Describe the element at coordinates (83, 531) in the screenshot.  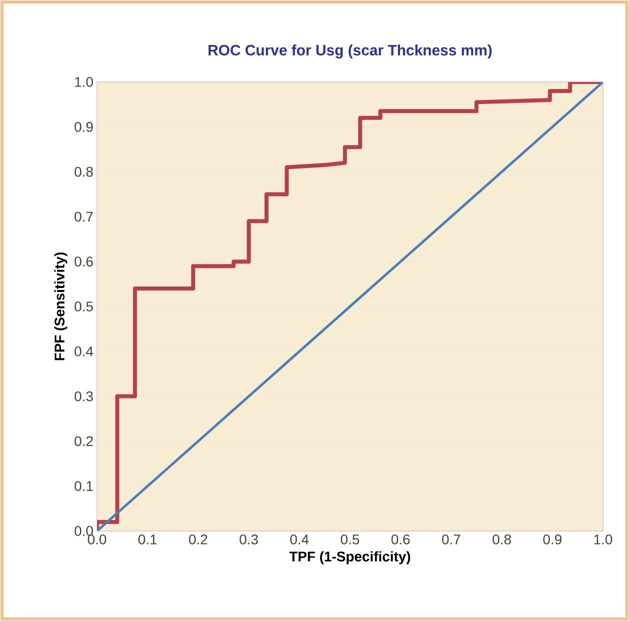
I see `y-tick-label: 0.0` at that location.